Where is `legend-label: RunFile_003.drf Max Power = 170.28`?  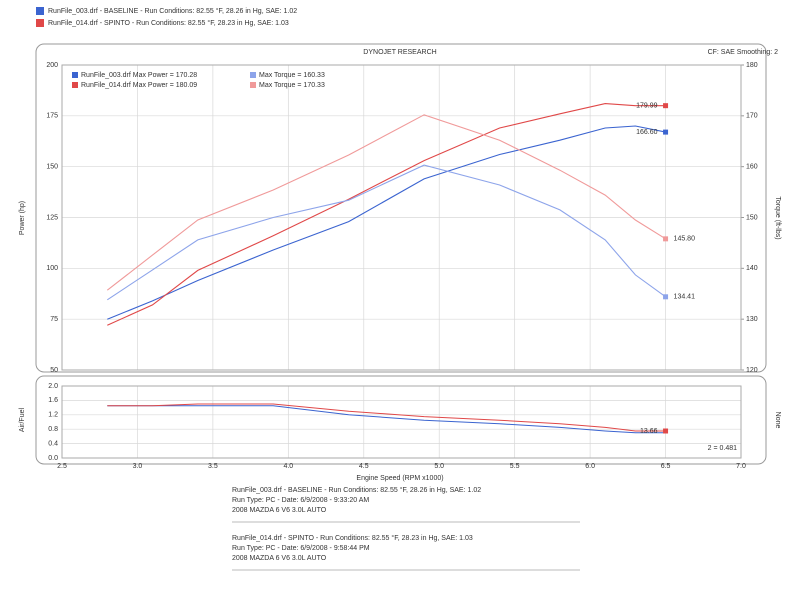 legend-label: RunFile_003.drf Max Power = 170.28 is located at coordinates (139, 75).